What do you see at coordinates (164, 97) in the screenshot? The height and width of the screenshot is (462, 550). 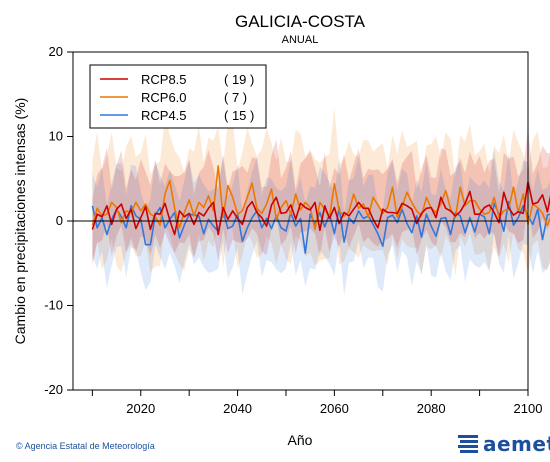 I see `legend-label-rcp60: RCP6.0` at bounding box center [164, 97].